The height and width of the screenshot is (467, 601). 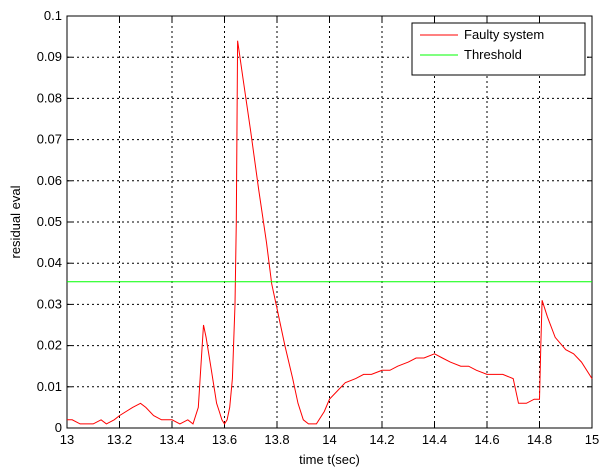 I want to click on y-tick-label: 0.08, so click(x=49, y=97).